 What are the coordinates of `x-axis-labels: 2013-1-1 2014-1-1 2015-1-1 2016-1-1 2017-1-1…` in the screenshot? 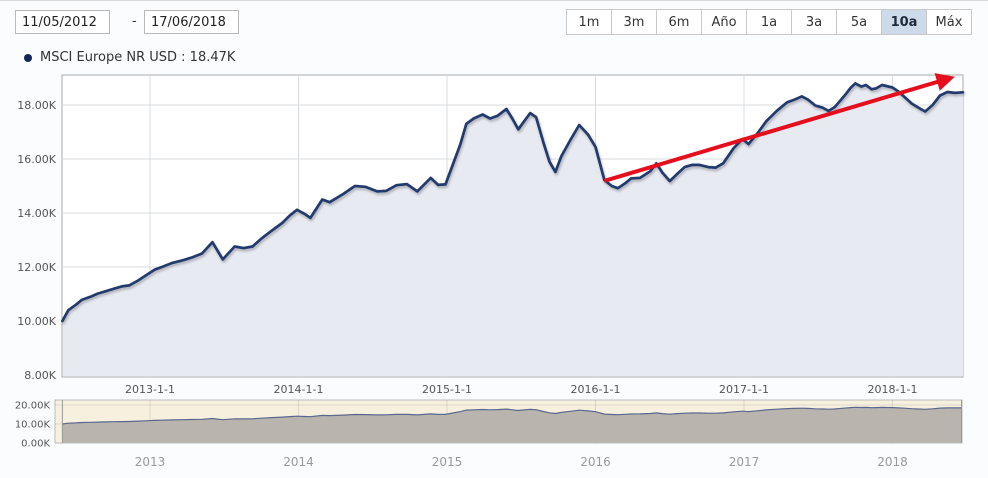 It's located at (521, 389).